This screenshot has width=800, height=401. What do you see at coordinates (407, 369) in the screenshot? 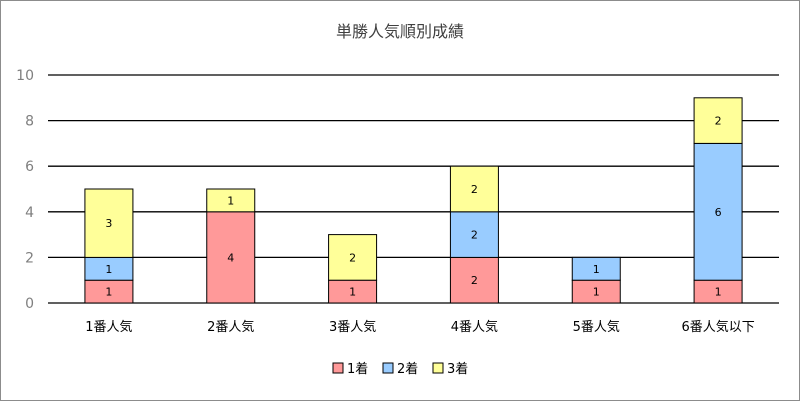
I see `legend-label: 2着` at bounding box center [407, 369].